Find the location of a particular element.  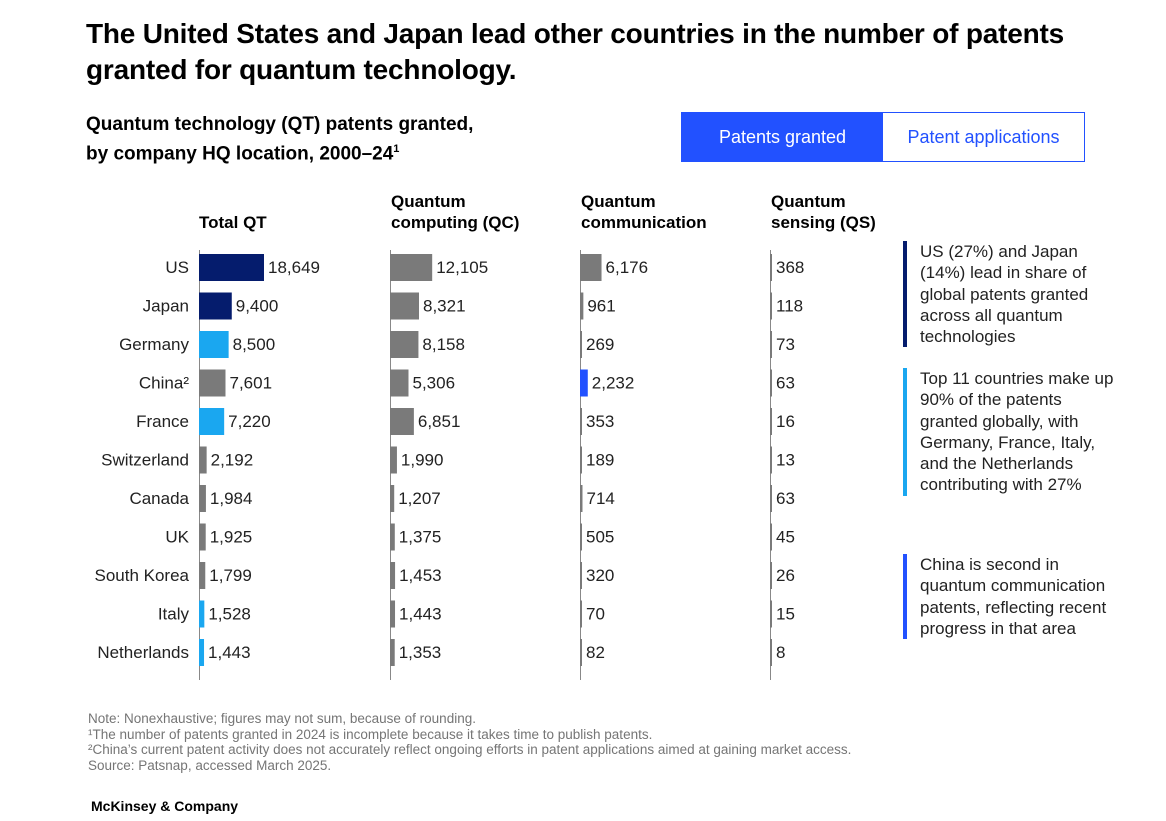

value-label-quantum-communication-italy: 70 is located at coordinates (595, 614).